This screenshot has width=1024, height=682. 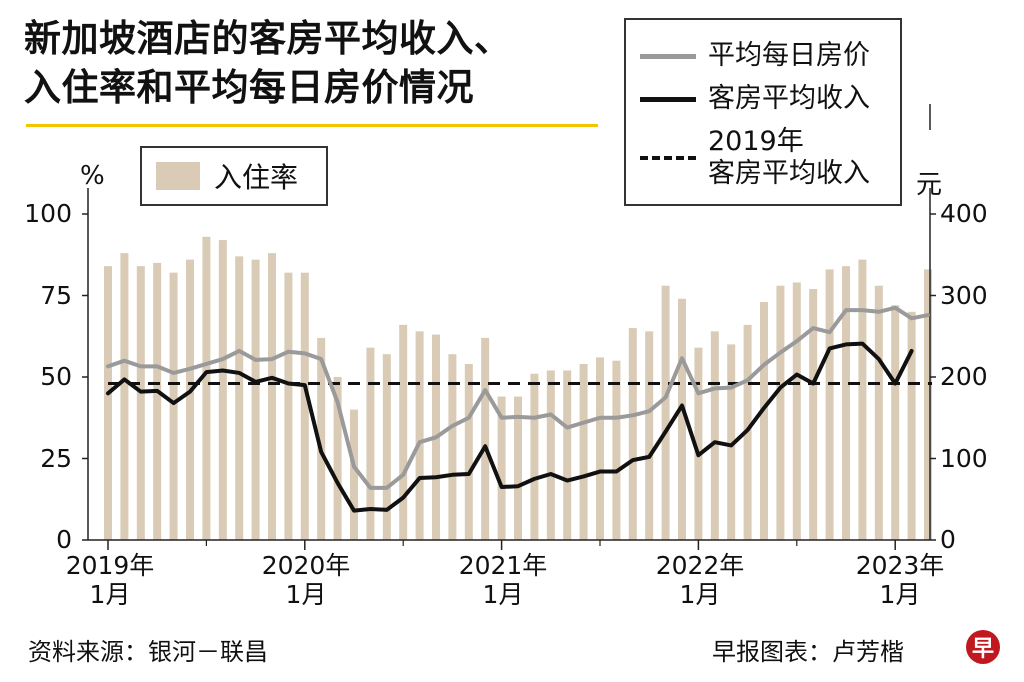 I want to click on left-tick-label: 0, so click(x=64, y=539).